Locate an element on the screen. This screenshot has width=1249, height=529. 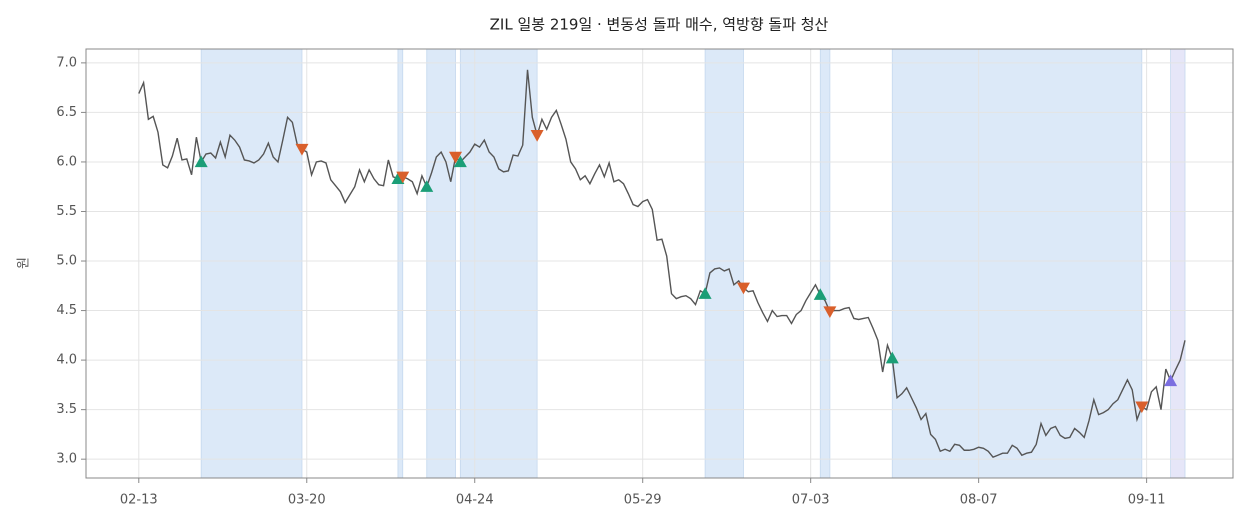
y-tick-label: 7.0 is located at coordinates (66, 62).